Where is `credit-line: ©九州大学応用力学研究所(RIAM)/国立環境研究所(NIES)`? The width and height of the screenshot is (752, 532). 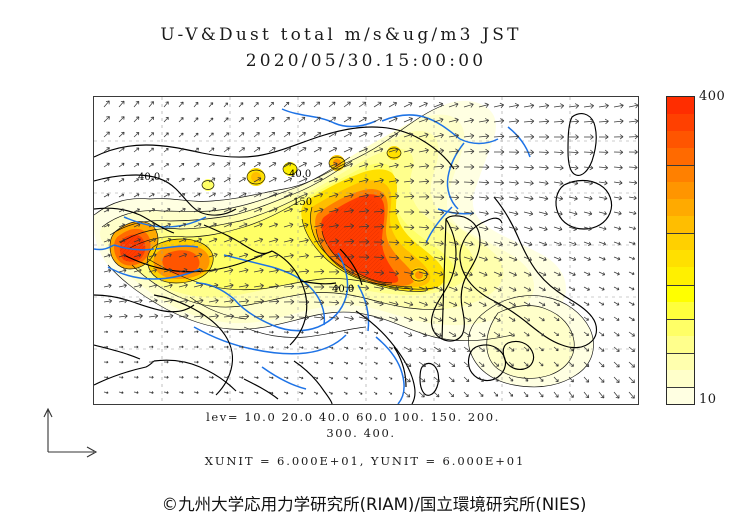 credit-line: ©九州大学応用力学研究所(RIAM)/国立環境研究所(NIES) is located at coordinates (374, 504).